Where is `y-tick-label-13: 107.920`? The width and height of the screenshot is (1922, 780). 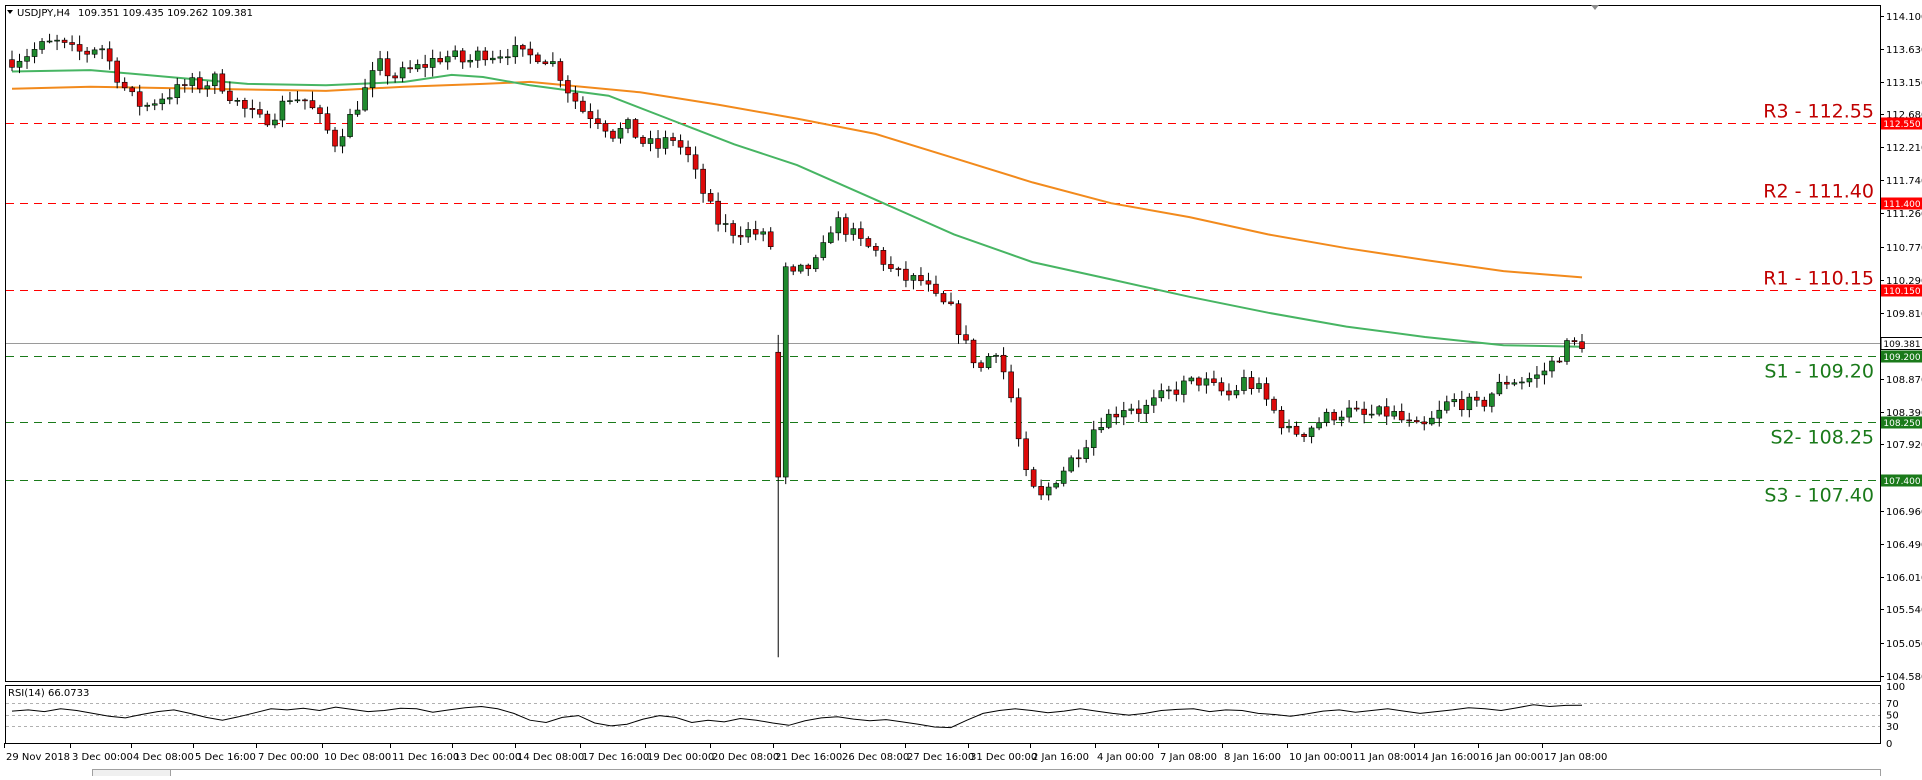
y-tick-label-13: 107.920 is located at coordinates (1904, 445).